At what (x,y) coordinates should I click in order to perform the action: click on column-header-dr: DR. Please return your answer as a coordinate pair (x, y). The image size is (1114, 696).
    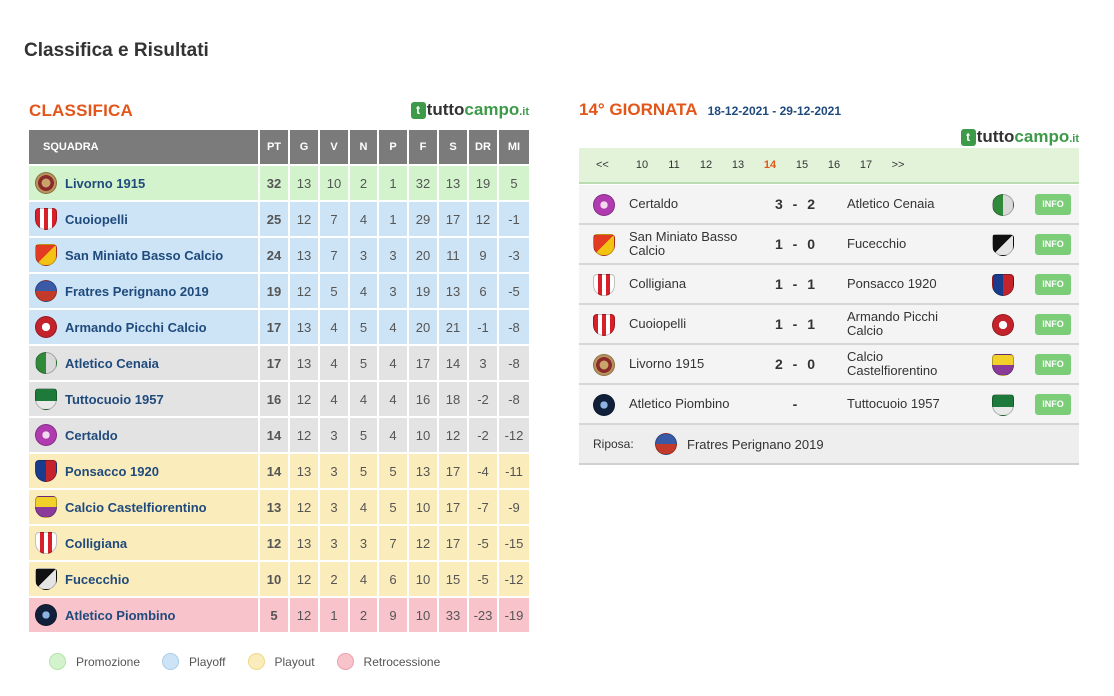
    Looking at the image, I should click on (484, 147).